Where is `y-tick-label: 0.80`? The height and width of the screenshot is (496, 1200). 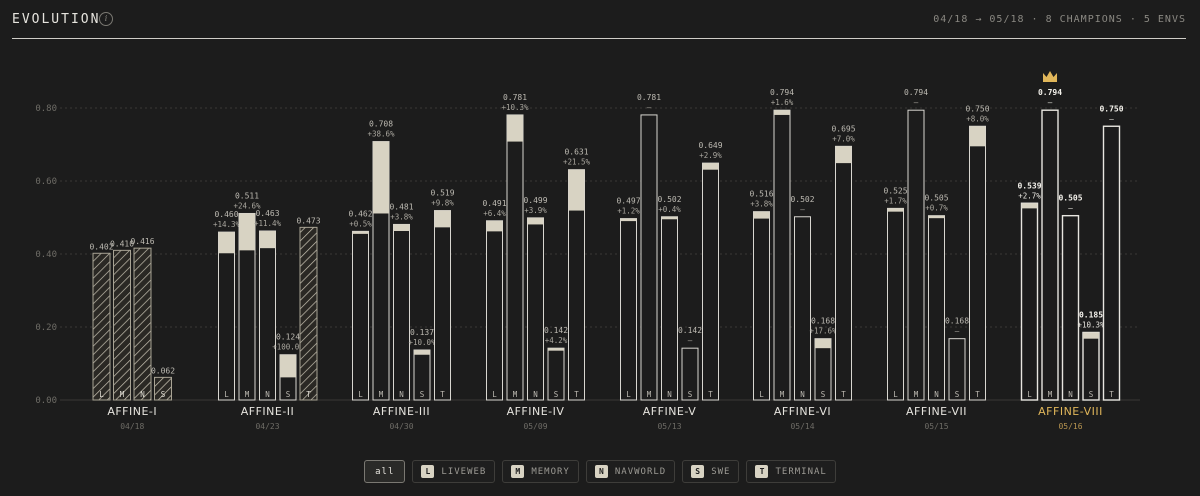 y-tick-label: 0.80 is located at coordinates (46, 109).